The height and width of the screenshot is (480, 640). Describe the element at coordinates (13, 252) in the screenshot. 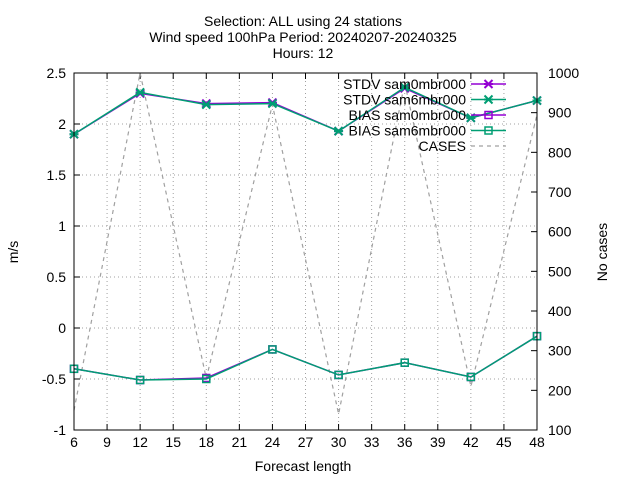

I see `y-axis-label: m/s` at that location.